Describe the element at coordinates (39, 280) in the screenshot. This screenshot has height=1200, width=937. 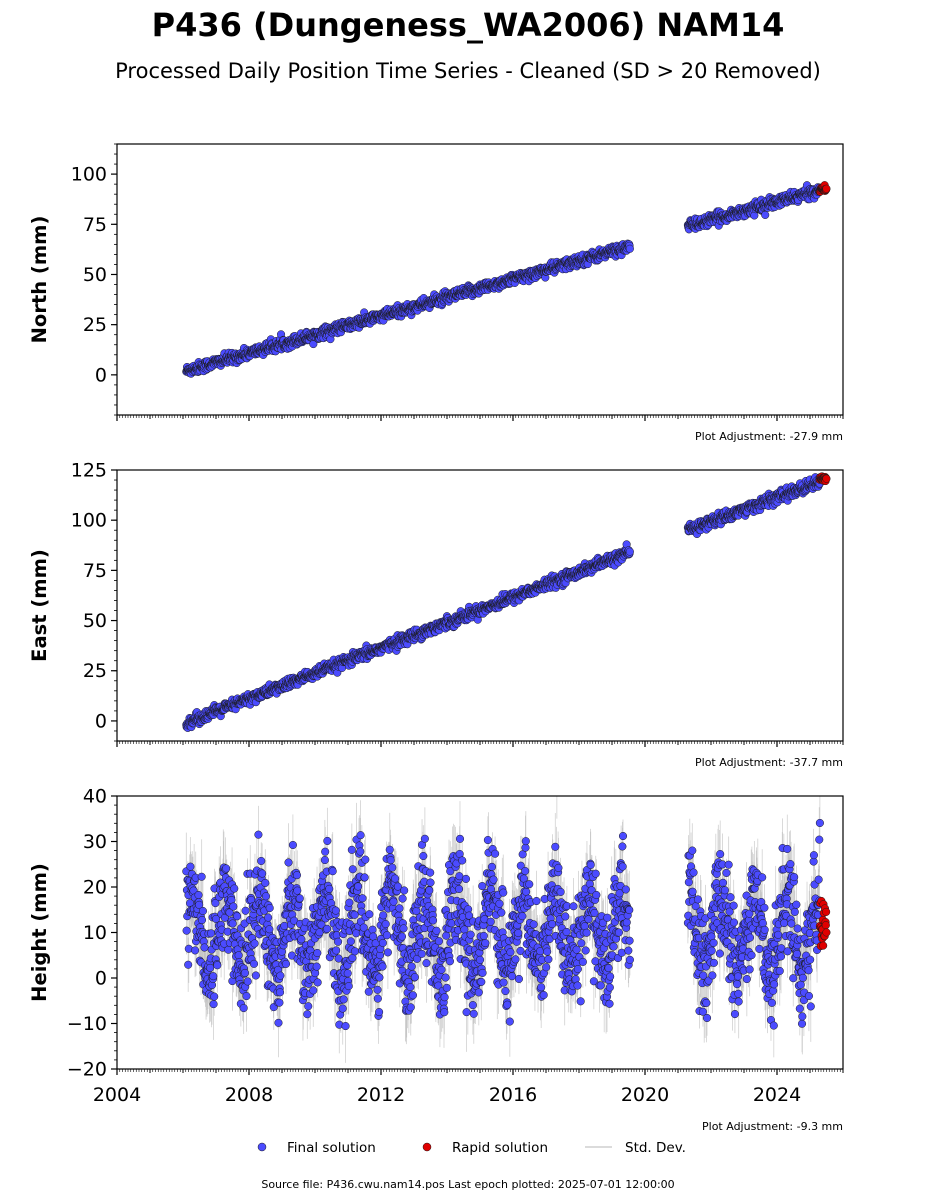
I see `north-y-axis-label: North (mm)` at that location.